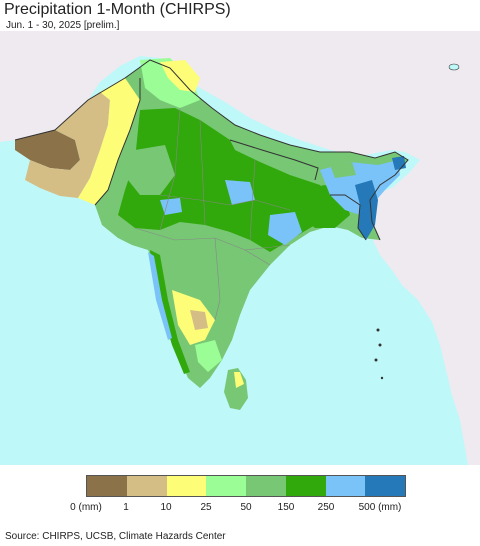 This screenshot has height=546, width=480. Describe the element at coordinates (239, 380) in the screenshot. I see `region-sri-lanka-dry` at that location.